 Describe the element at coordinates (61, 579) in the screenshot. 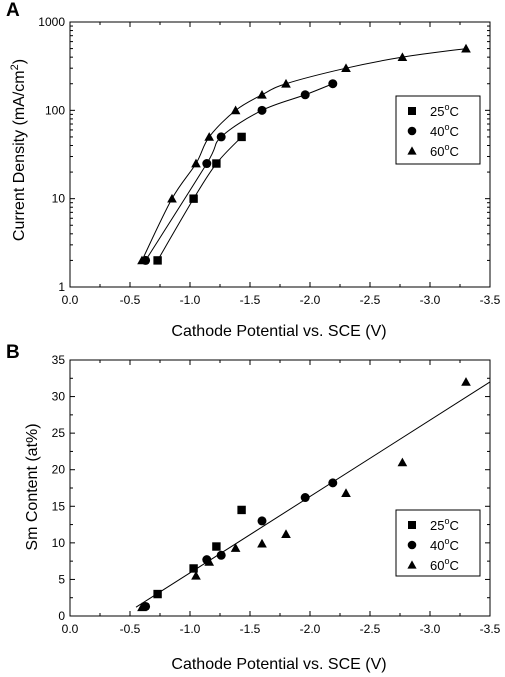

I see `y-tick-label: 5` at that location.